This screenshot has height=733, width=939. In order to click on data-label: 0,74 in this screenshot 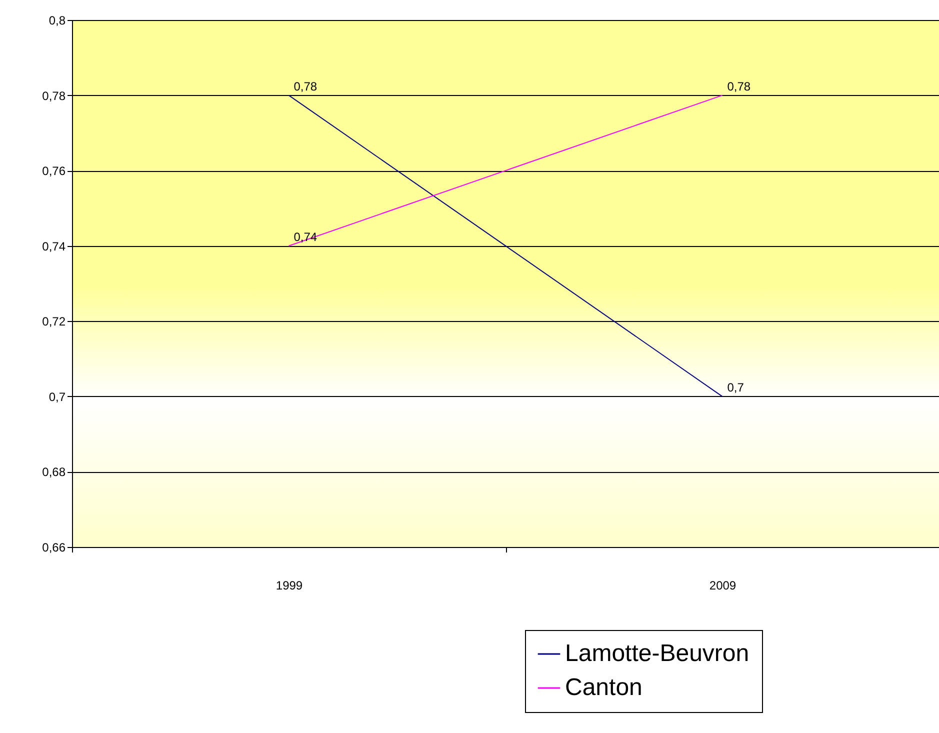, I will do `click(306, 237)`.